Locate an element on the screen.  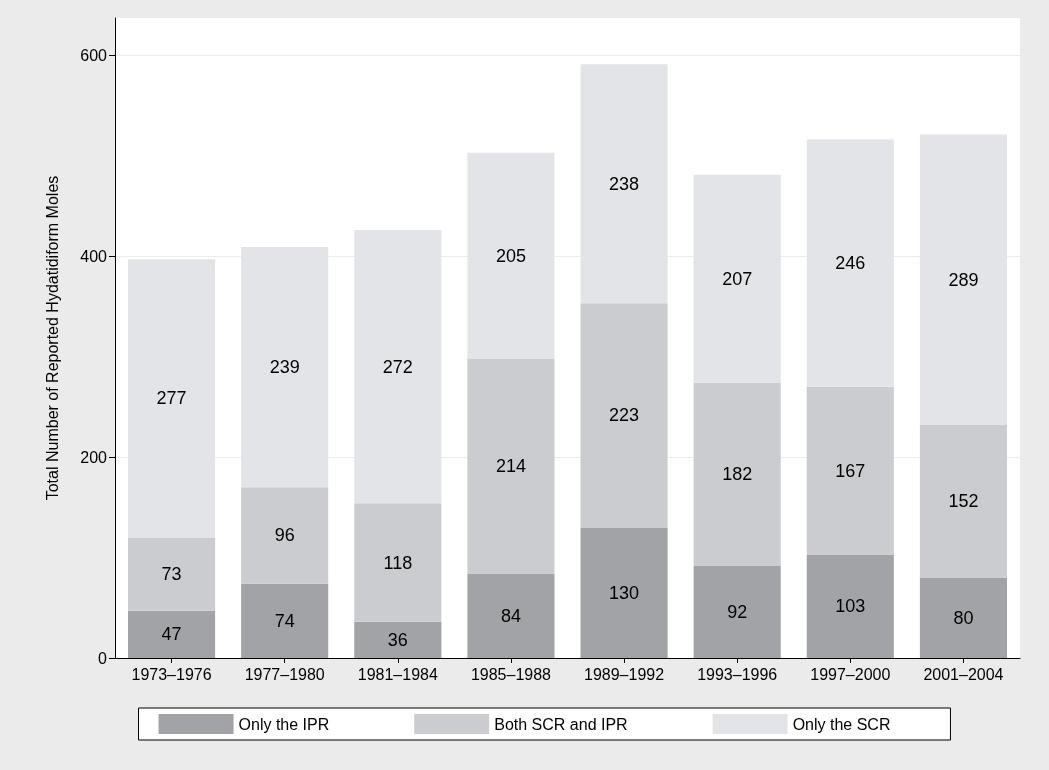
data-label: 103 is located at coordinates (850, 606).